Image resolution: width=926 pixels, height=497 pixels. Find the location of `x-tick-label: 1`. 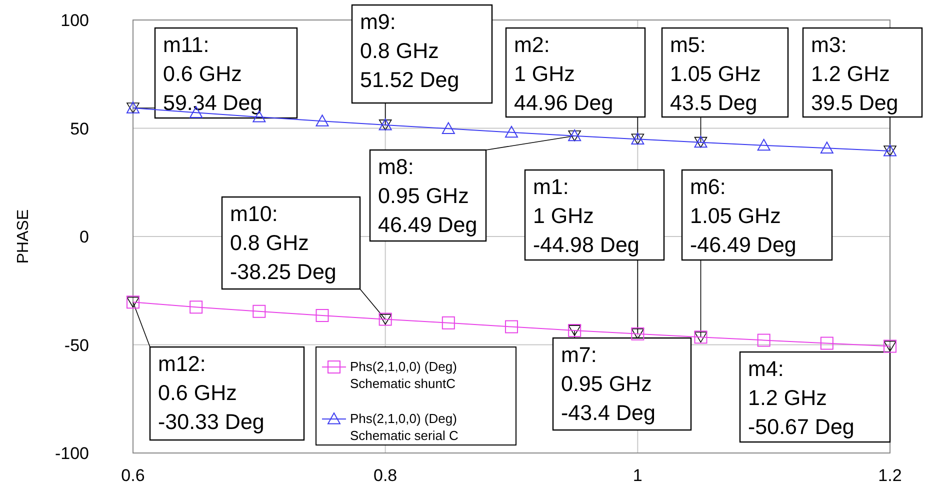

x-tick-label: 1 is located at coordinates (637, 475).